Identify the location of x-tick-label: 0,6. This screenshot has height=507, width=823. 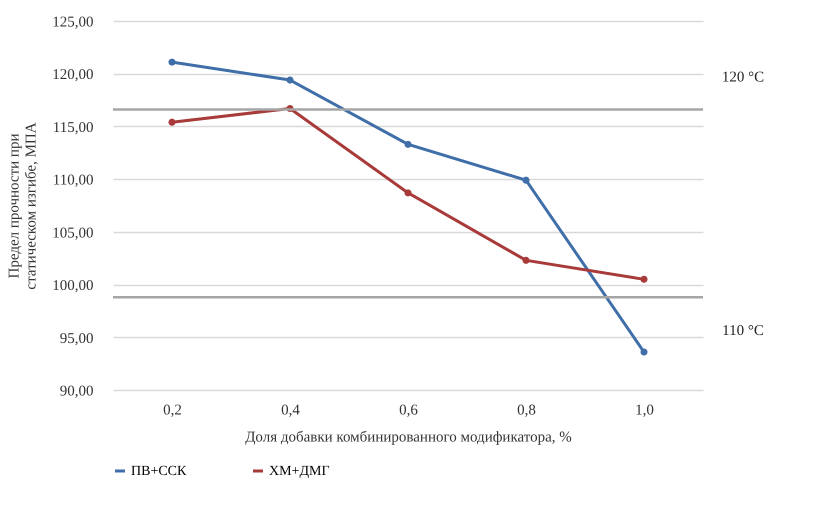
(408, 410).